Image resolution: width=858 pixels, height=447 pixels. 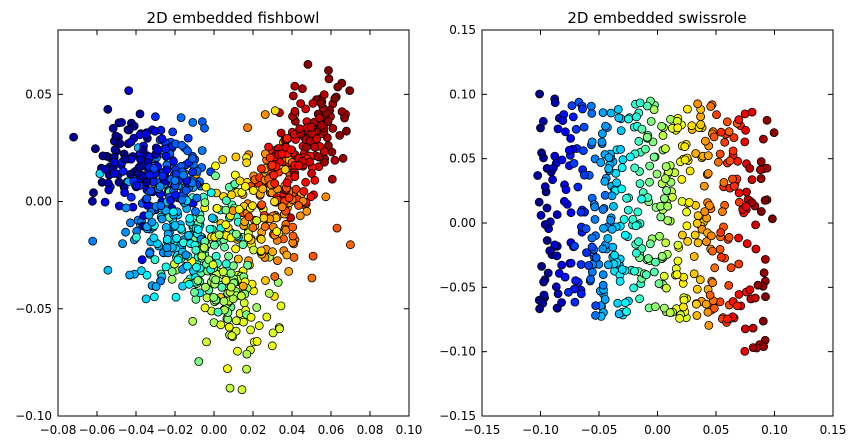 I want to click on x-tick-label: −0.10, so click(x=540, y=430).